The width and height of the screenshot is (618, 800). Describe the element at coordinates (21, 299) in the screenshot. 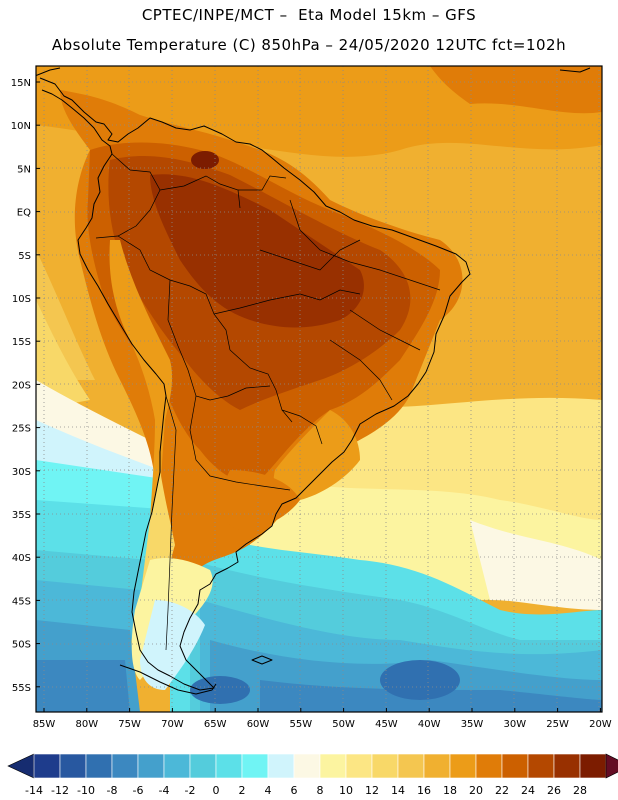

I see `lat-label: 10S` at that location.